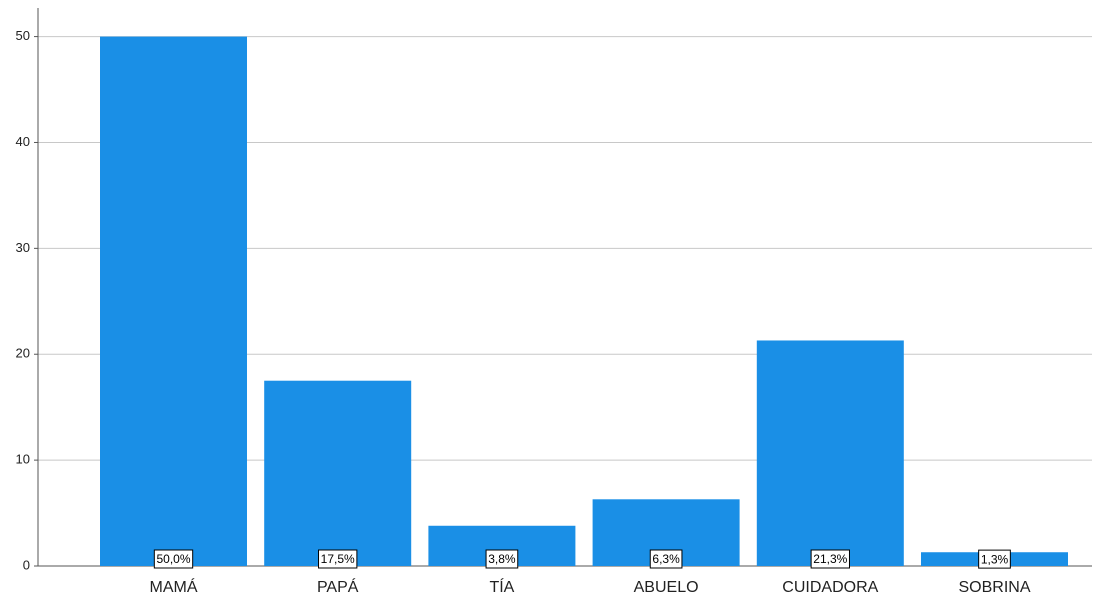 This screenshot has height=600, width=1118. What do you see at coordinates (26, 564) in the screenshot?
I see `y-tick-label: 0` at bounding box center [26, 564].